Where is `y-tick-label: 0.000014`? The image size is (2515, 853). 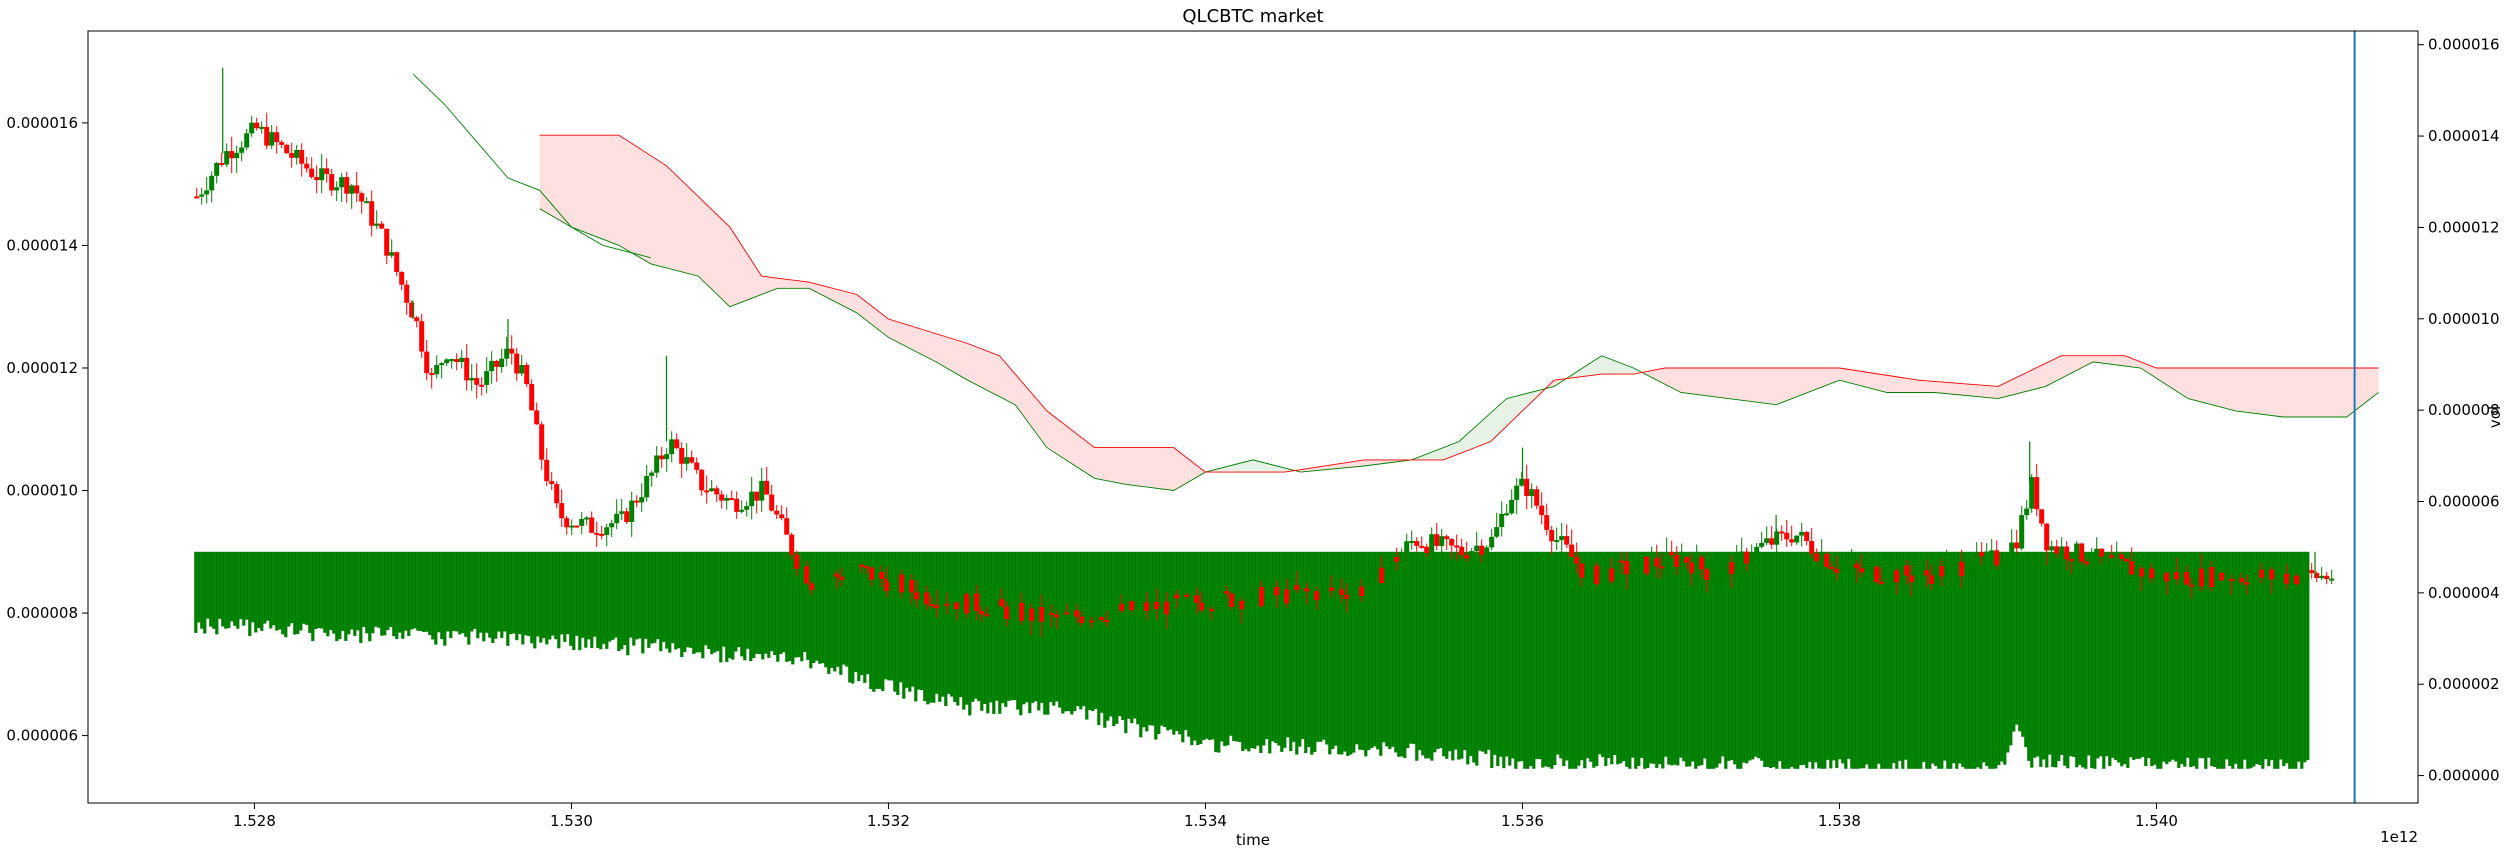
y-tick-label: 0.000014 is located at coordinates (42, 245).